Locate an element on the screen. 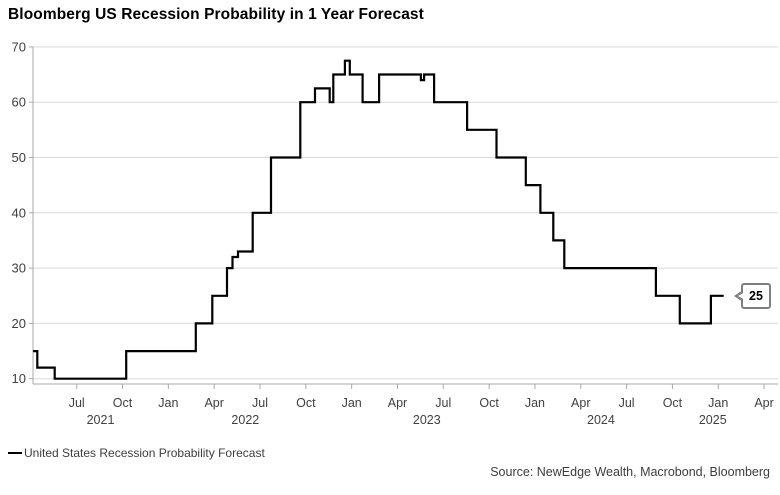  y-tick-label: 40 is located at coordinates (19, 212).